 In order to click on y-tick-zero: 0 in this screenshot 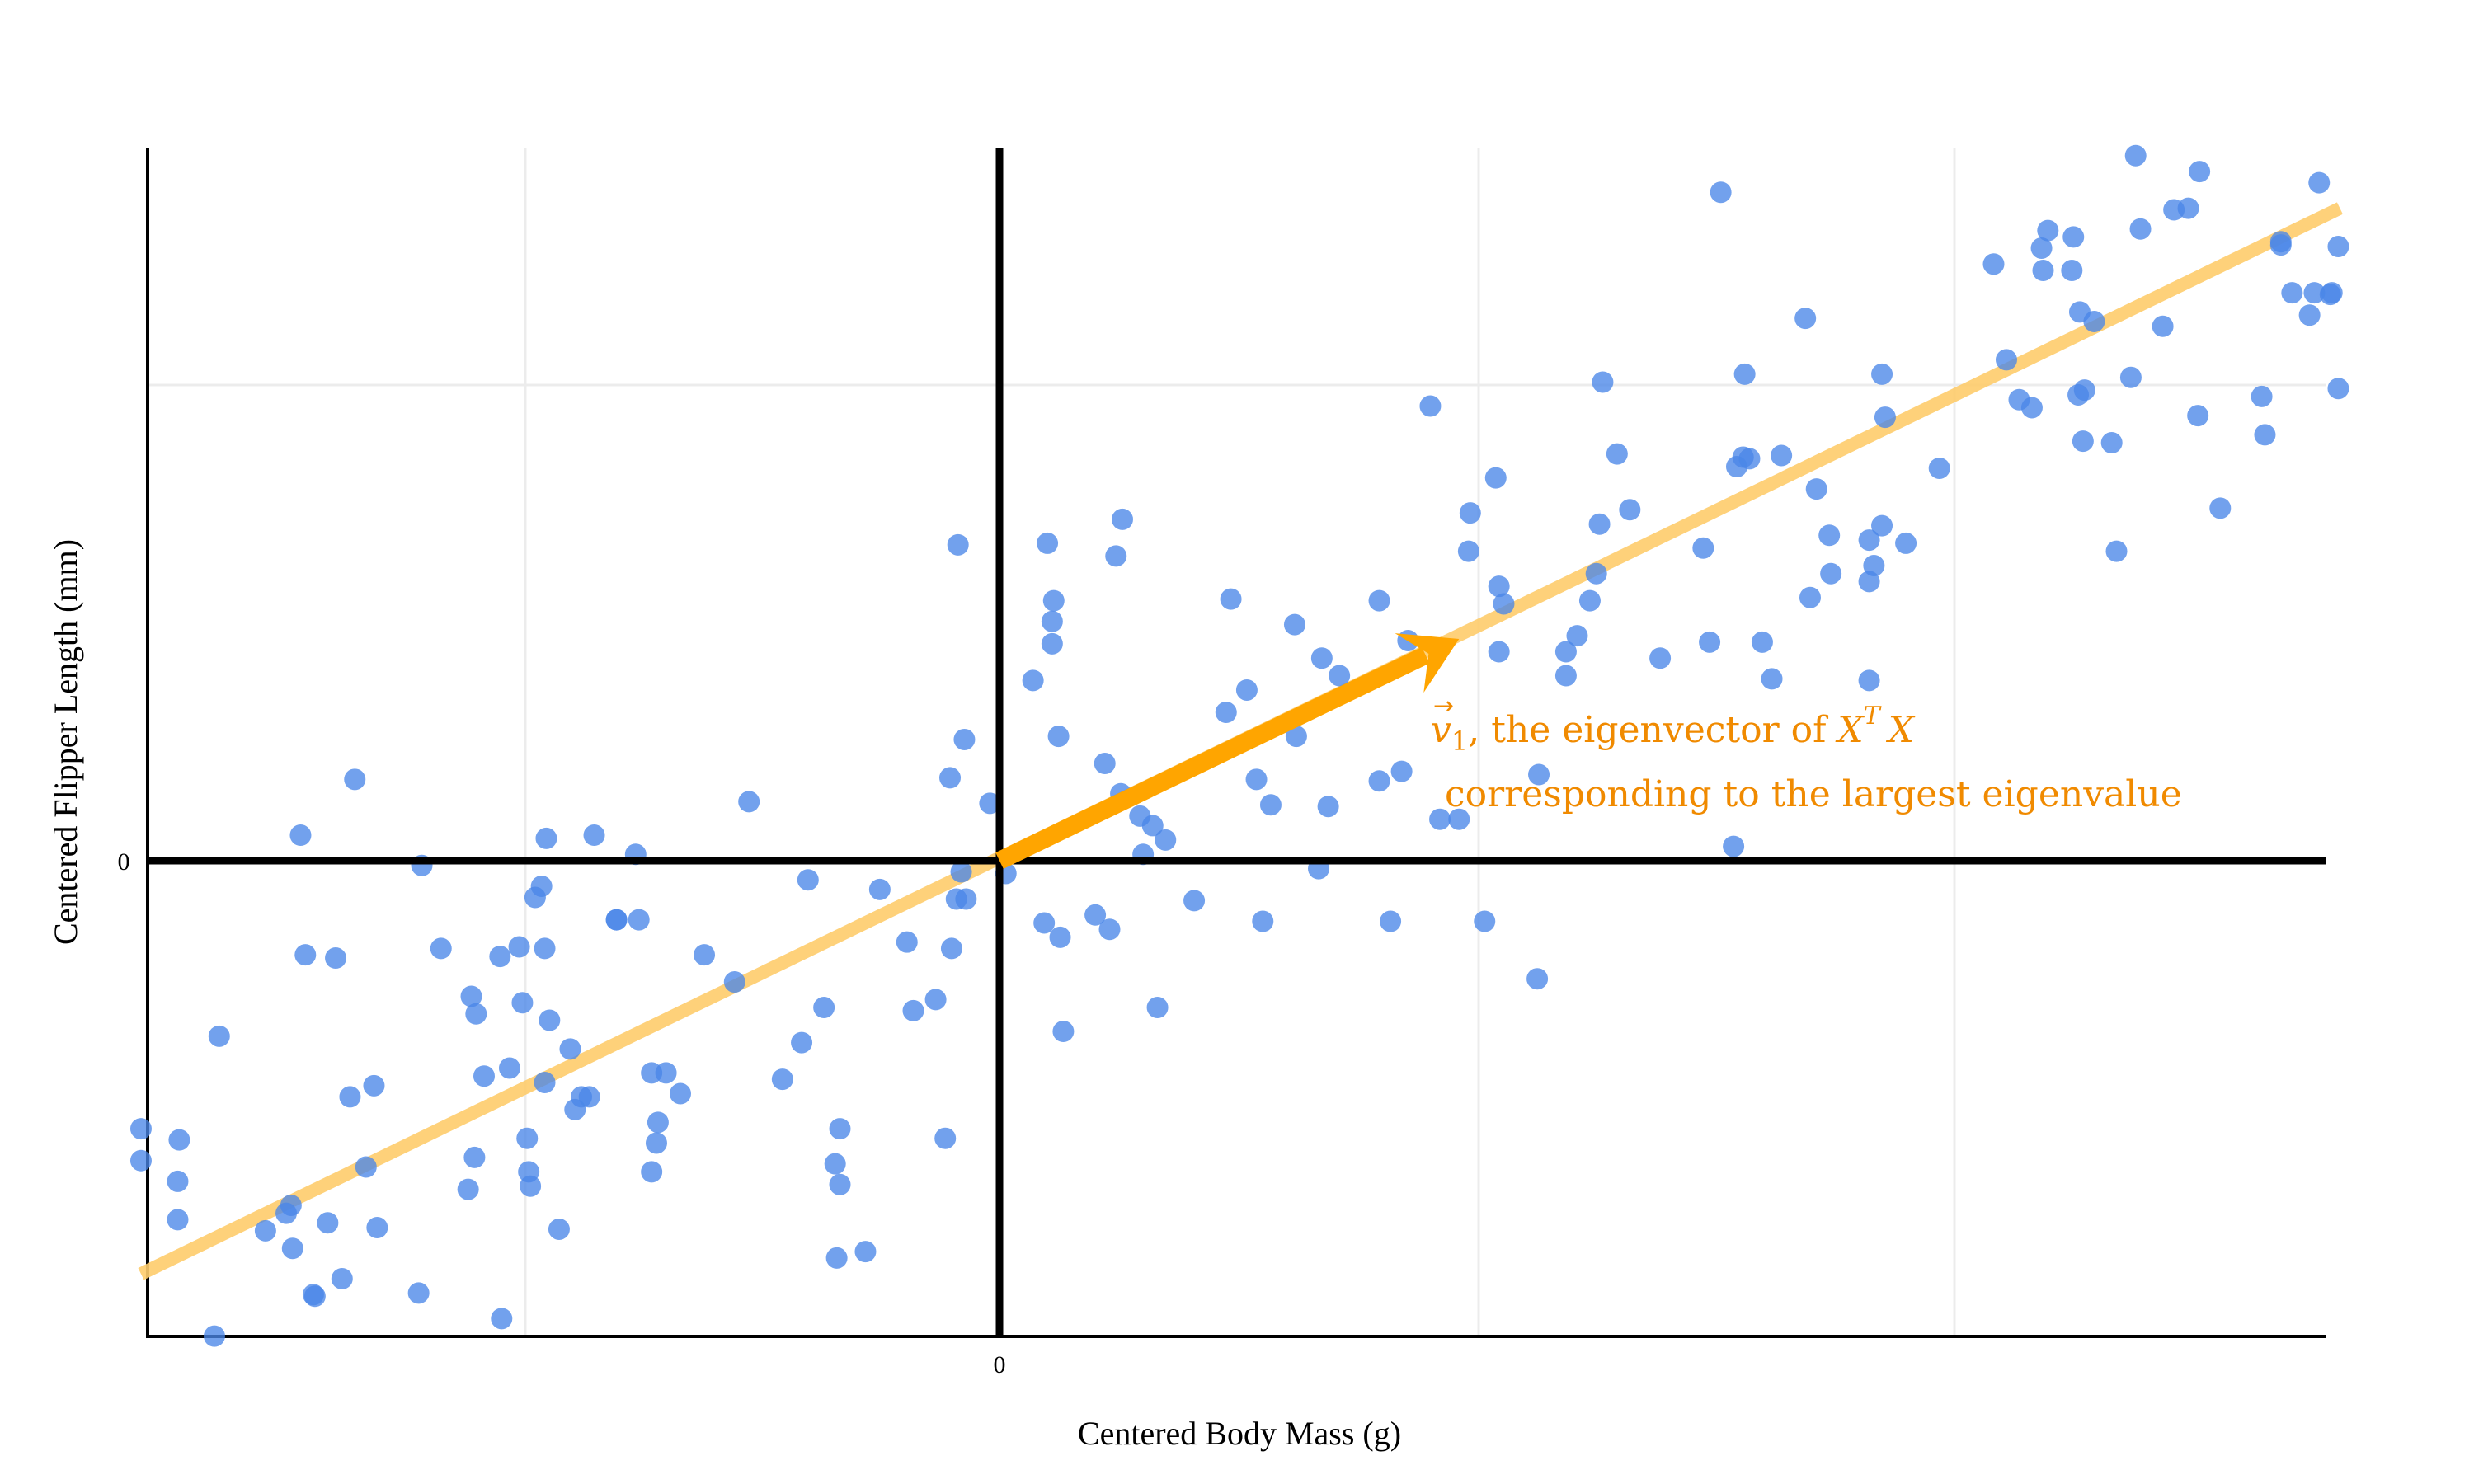, I will do `click(124, 862)`.